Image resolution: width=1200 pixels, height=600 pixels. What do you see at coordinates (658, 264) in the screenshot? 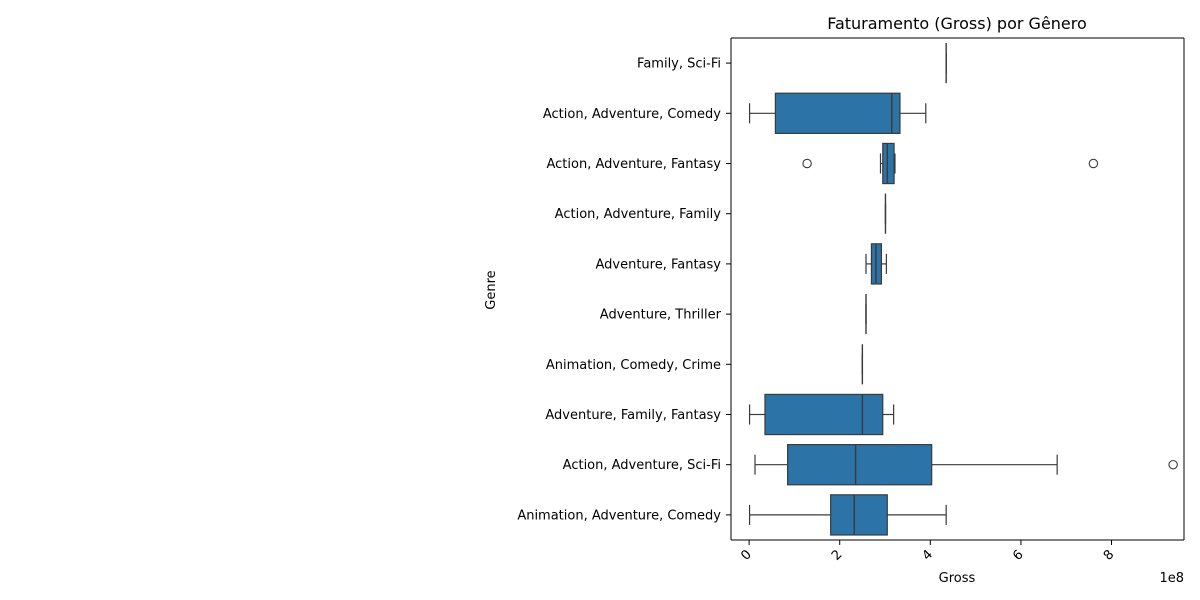
I see `y-tick-label: Adventure, Fantasy` at bounding box center [658, 264].